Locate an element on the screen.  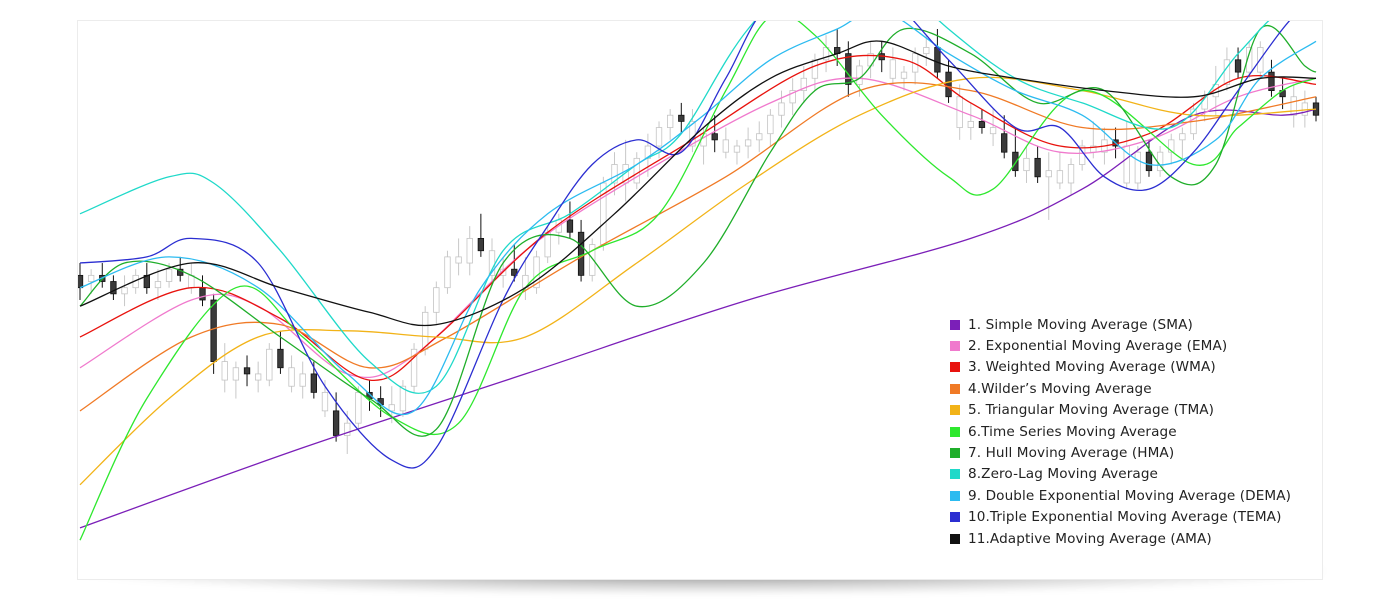
legend-label: 6.Time Series Moving Average is located at coordinates (1072, 431).